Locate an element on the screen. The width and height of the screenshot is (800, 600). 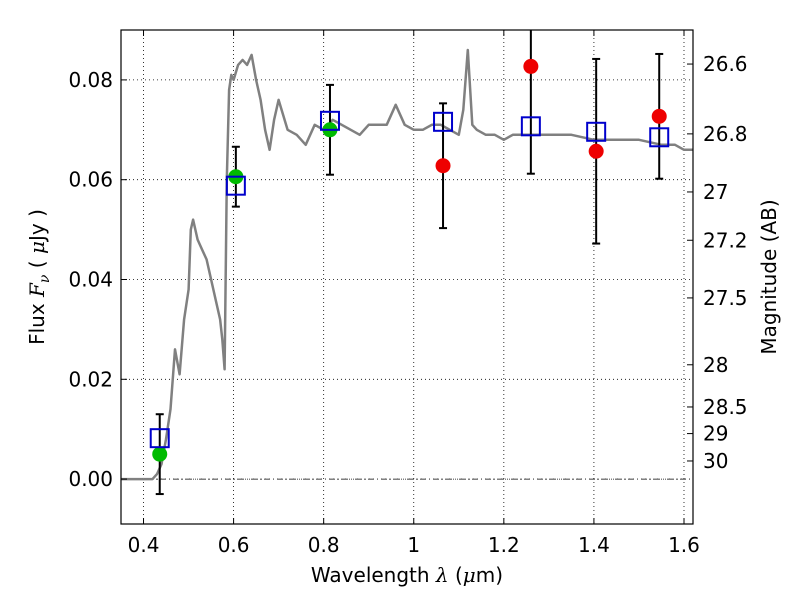
y-tick-label: 0.06 is located at coordinates (90, 180).